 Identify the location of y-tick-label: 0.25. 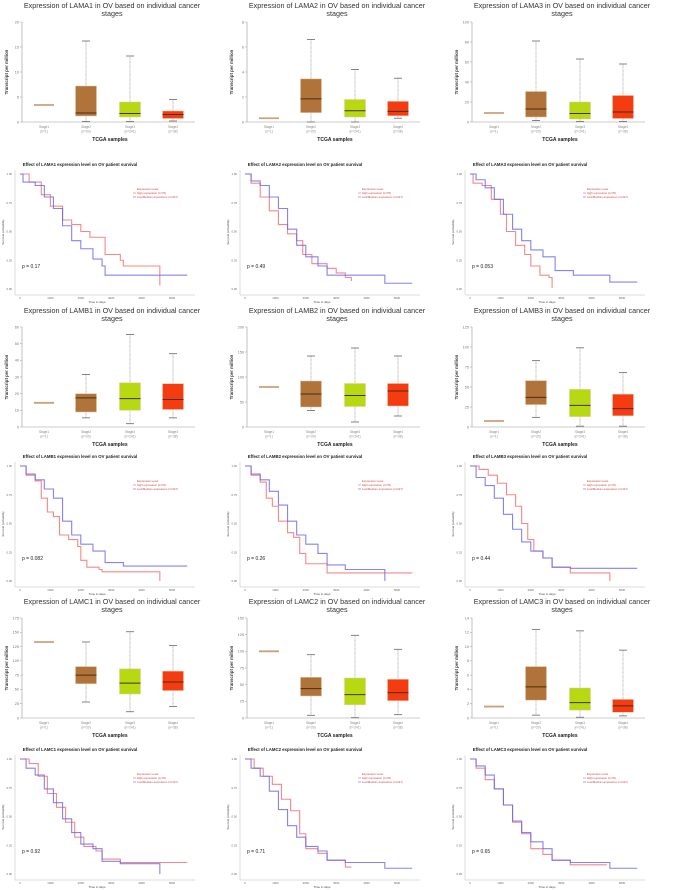
(10, 845).